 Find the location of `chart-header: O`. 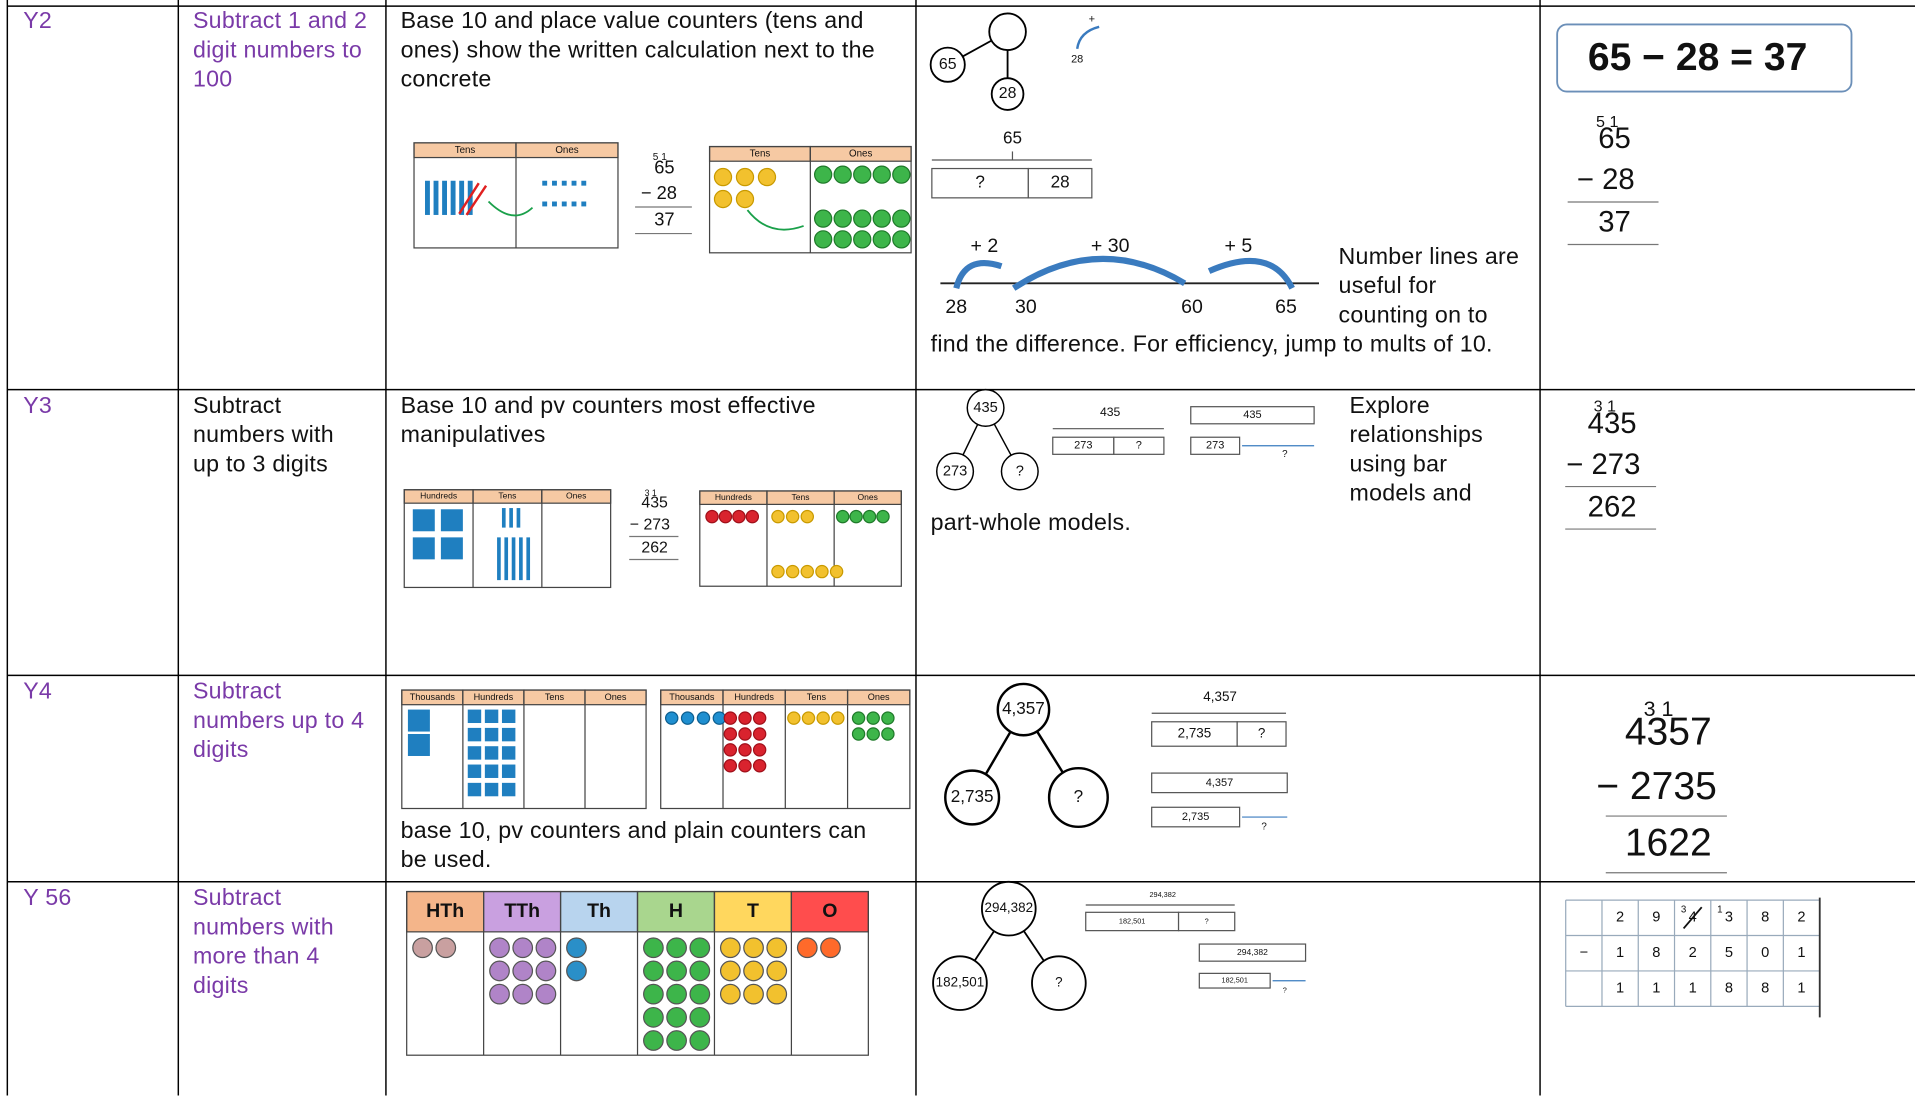

chart-header: O is located at coordinates (829, 911).